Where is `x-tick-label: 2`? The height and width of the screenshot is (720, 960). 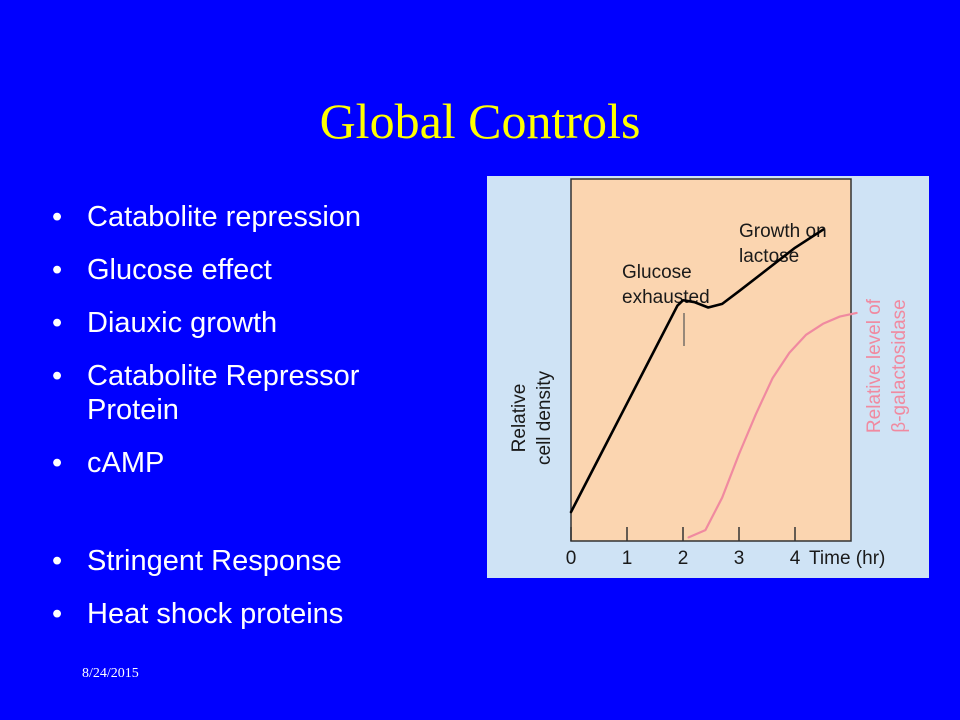 x-tick-label: 2 is located at coordinates (683, 558).